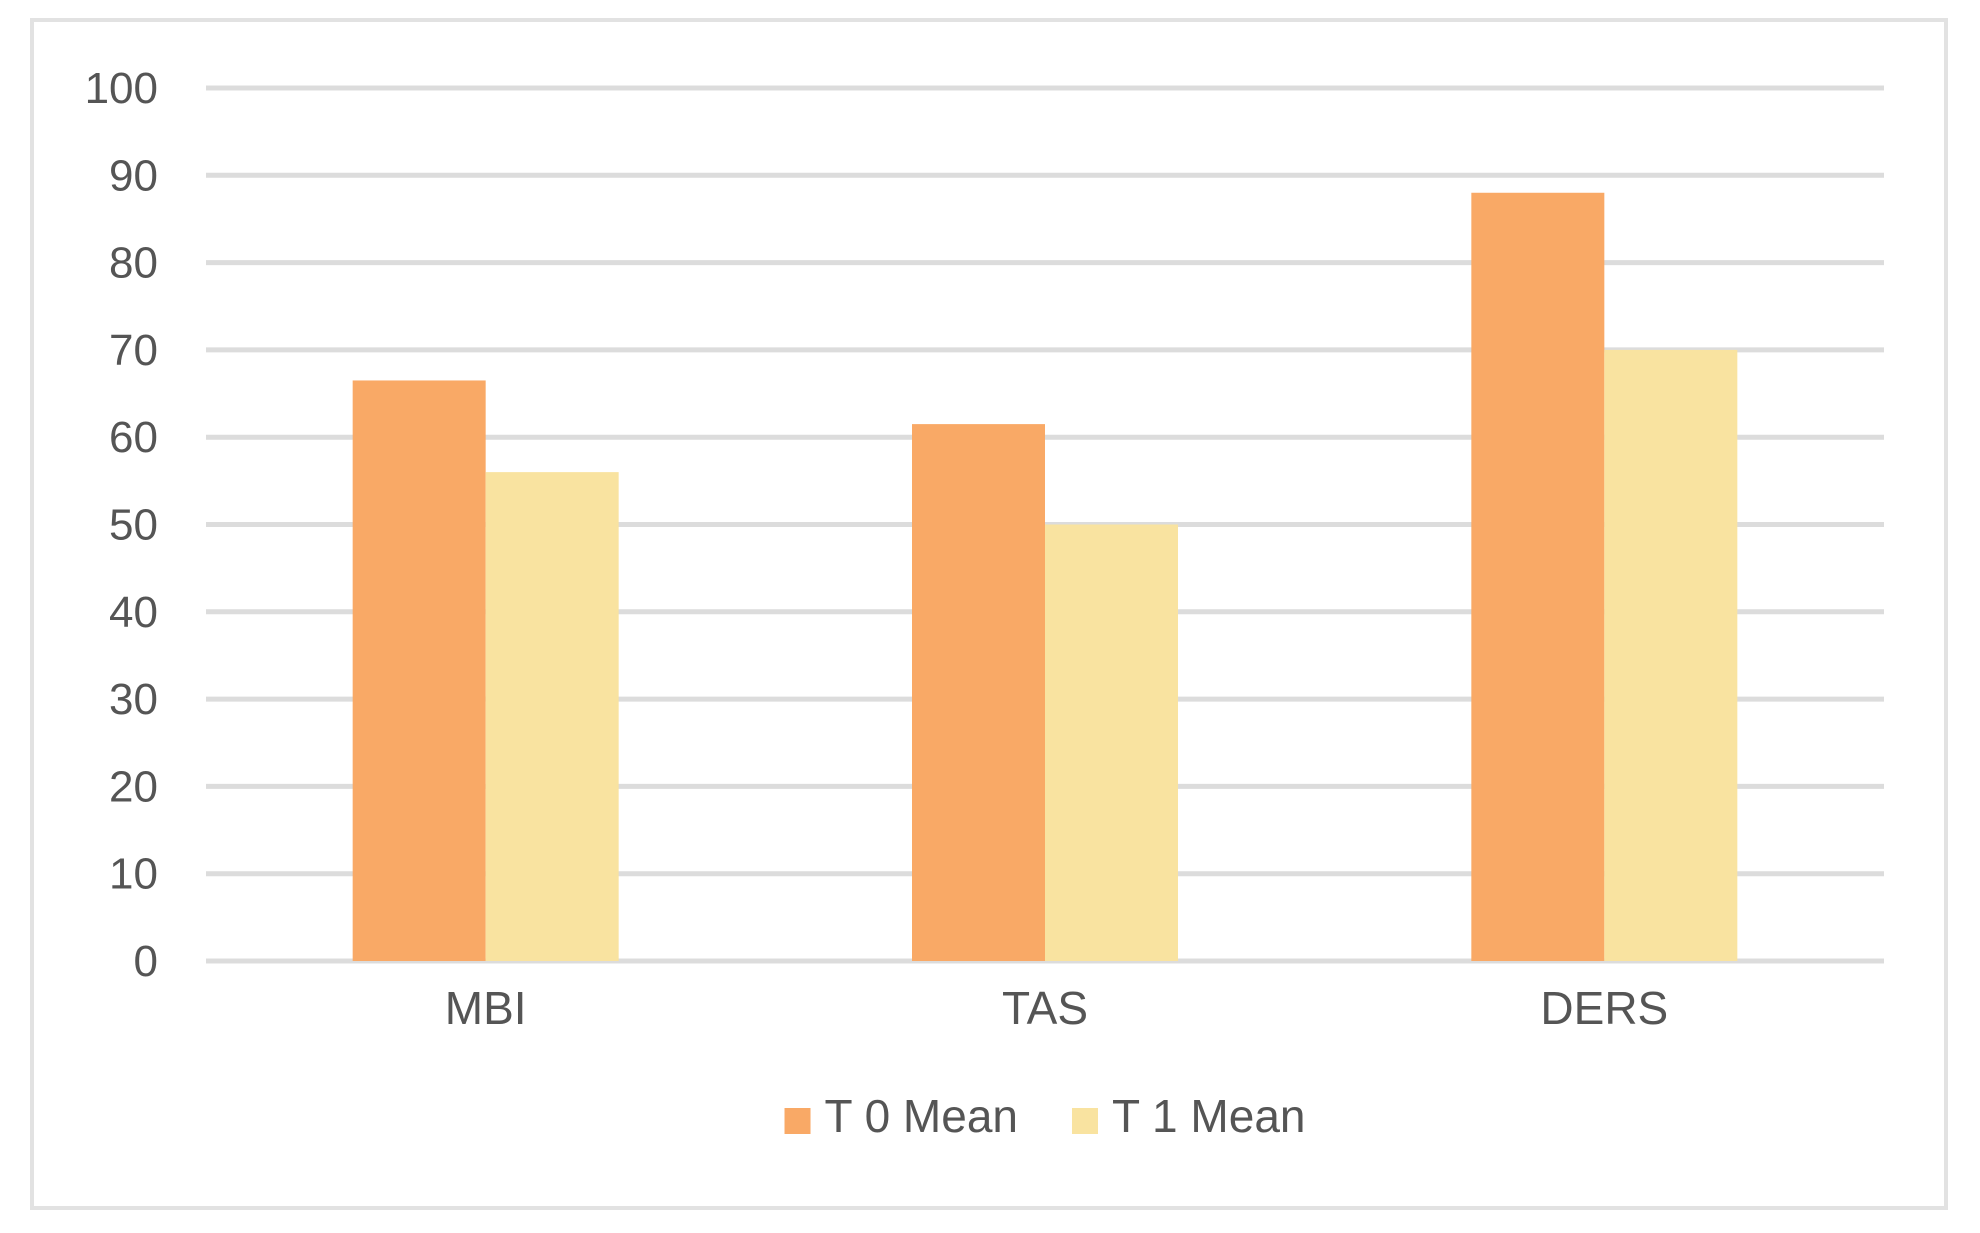  What do you see at coordinates (133, 263) in the screenshot?
I see `y-tick-label: 80` at bounding box center [133, 263].